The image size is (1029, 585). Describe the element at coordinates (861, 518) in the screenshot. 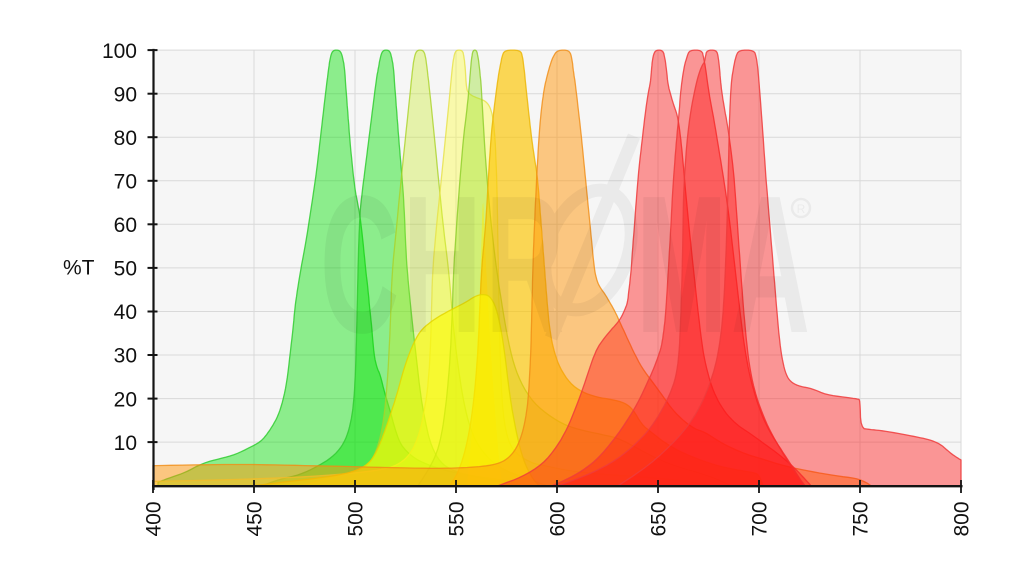

I see `svg-text: 750` at that location.